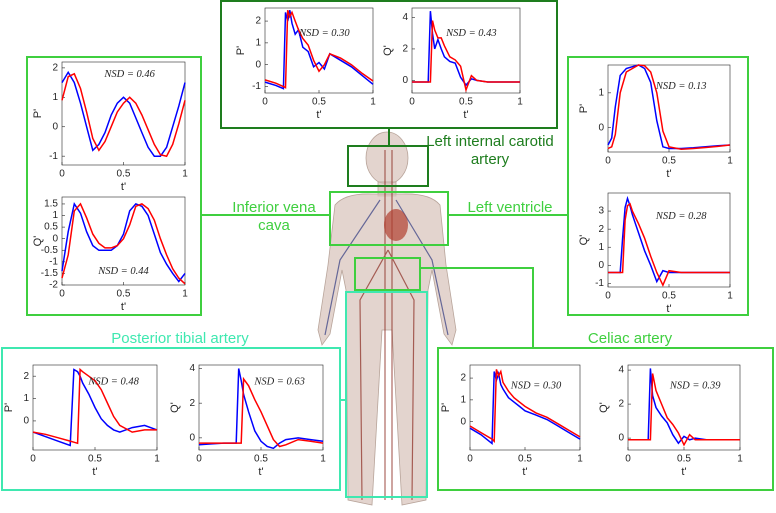 The image size is (776, 513). Describe the element at coordinates (510, 207) in the screenshot. I see `region-label: Left ventricle` at that location.